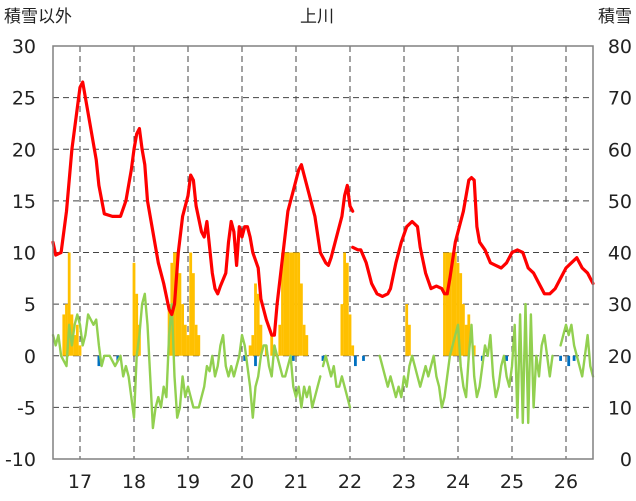 The height and width of the screenshot is (501, 636). What do you see at coordinates (404, 482) in the screenshot?
I see `x-tick-label: 23` at bounding box center [404, 482].